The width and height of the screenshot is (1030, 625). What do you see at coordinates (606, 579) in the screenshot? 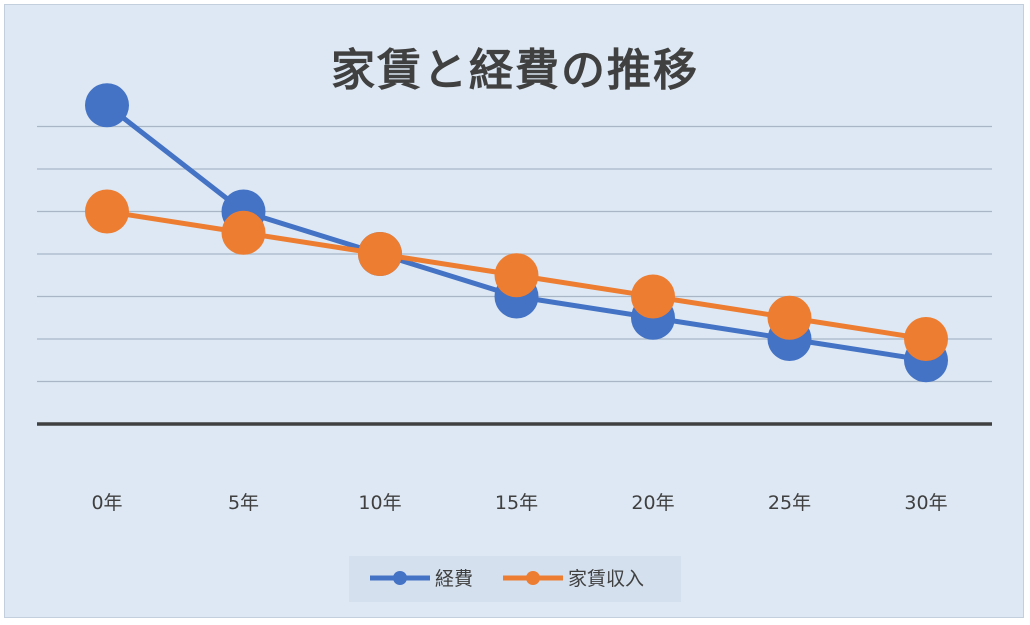
I see `legend-label: 家賃収入` at bounding box center [606, 579].